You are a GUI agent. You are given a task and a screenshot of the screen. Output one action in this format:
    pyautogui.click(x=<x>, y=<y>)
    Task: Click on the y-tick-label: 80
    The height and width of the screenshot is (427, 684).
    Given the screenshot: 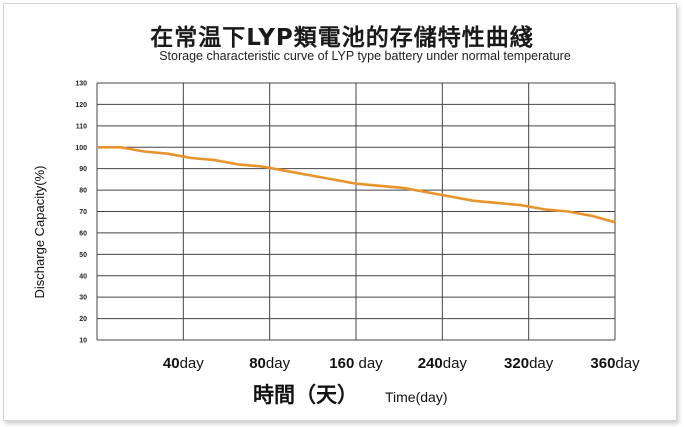 What is the action you would take?
    pyautogui.click(x=83, y=191)
    